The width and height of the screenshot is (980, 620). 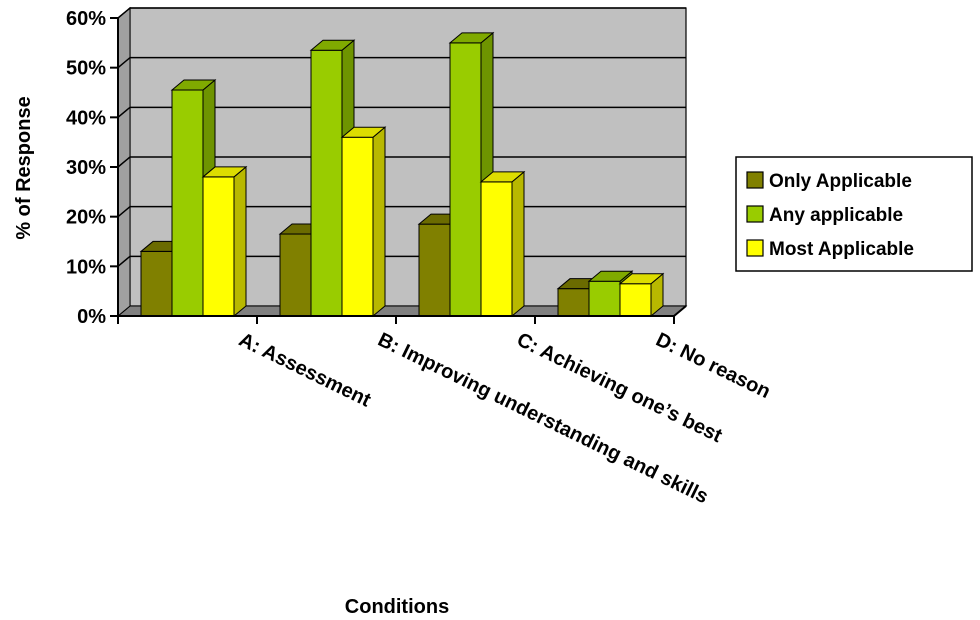 What do you see at coordinates (836, 215) in the screenshot?
I see `legend-label: Any applicable` at bounding box center [836, 215].